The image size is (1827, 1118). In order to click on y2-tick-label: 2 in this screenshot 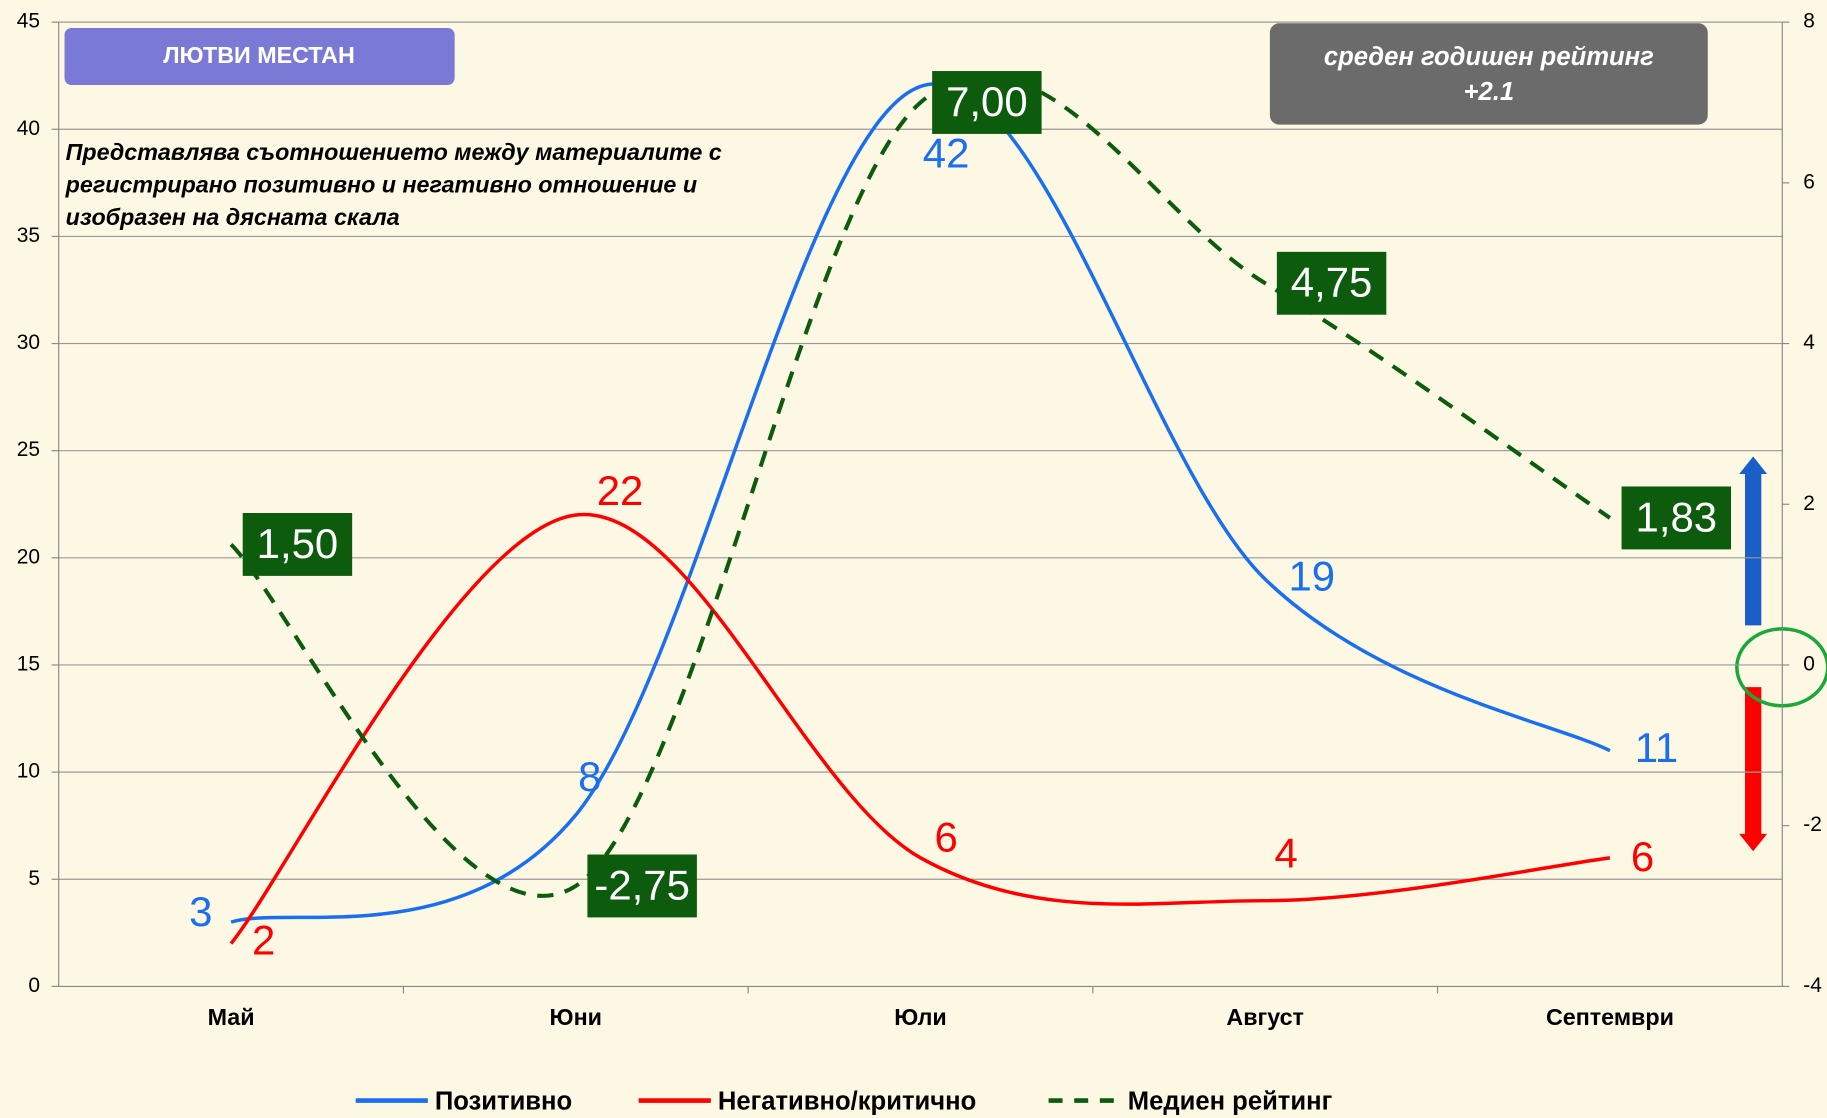, I will do `click(1809, 503)`.